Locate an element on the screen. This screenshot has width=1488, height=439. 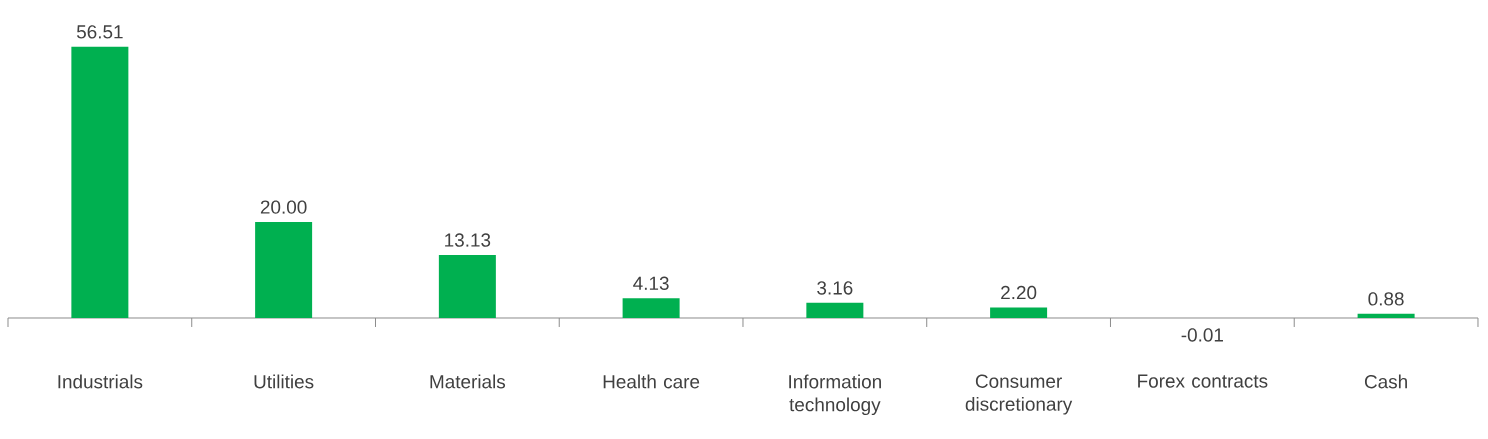
data-label: 13.13 is located at coordinates (468, 240).